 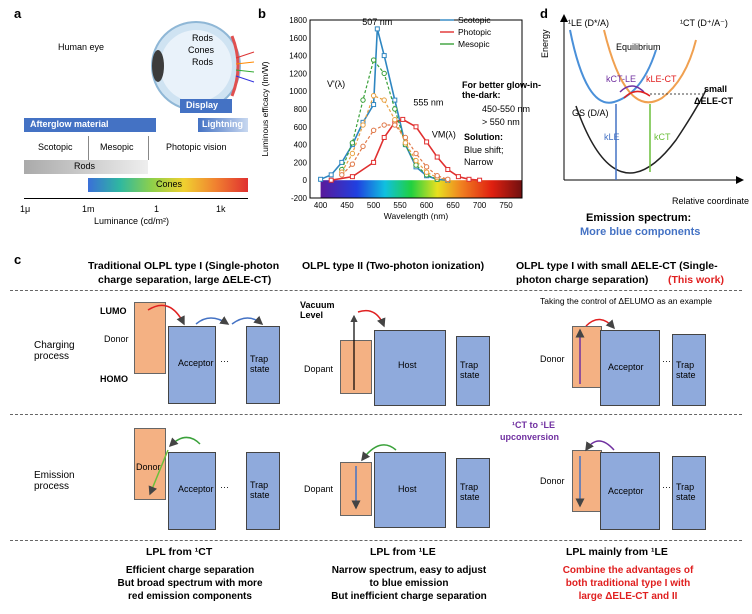 What do you see at coordinates (479, 162) in the screenshot?
I see `solution-2: Narrow` at bounding box center [479, 162].